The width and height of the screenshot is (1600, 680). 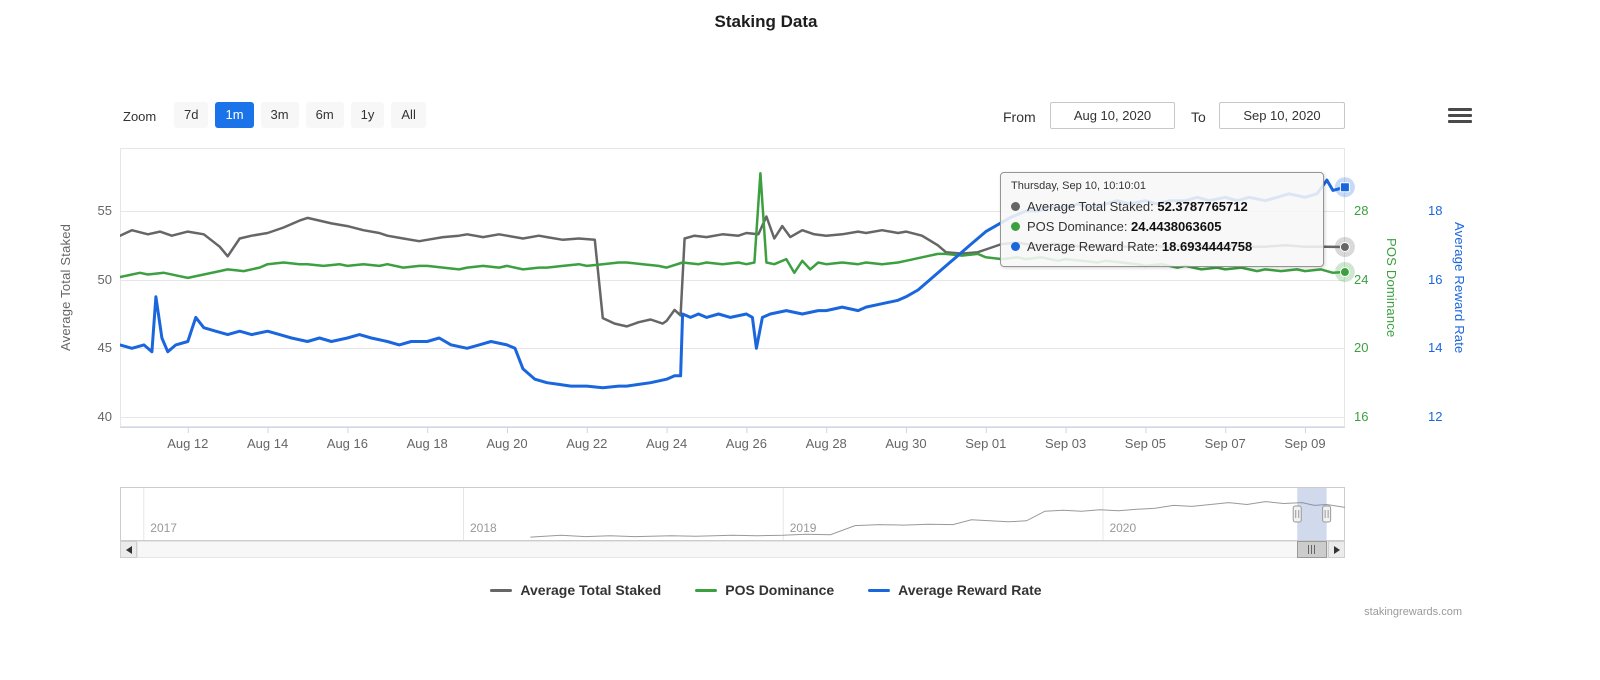 What do you see at coordinates (1327, 514) in the screenshot?
I see `navigator-handle-right` at bounding box center [1327, 514].